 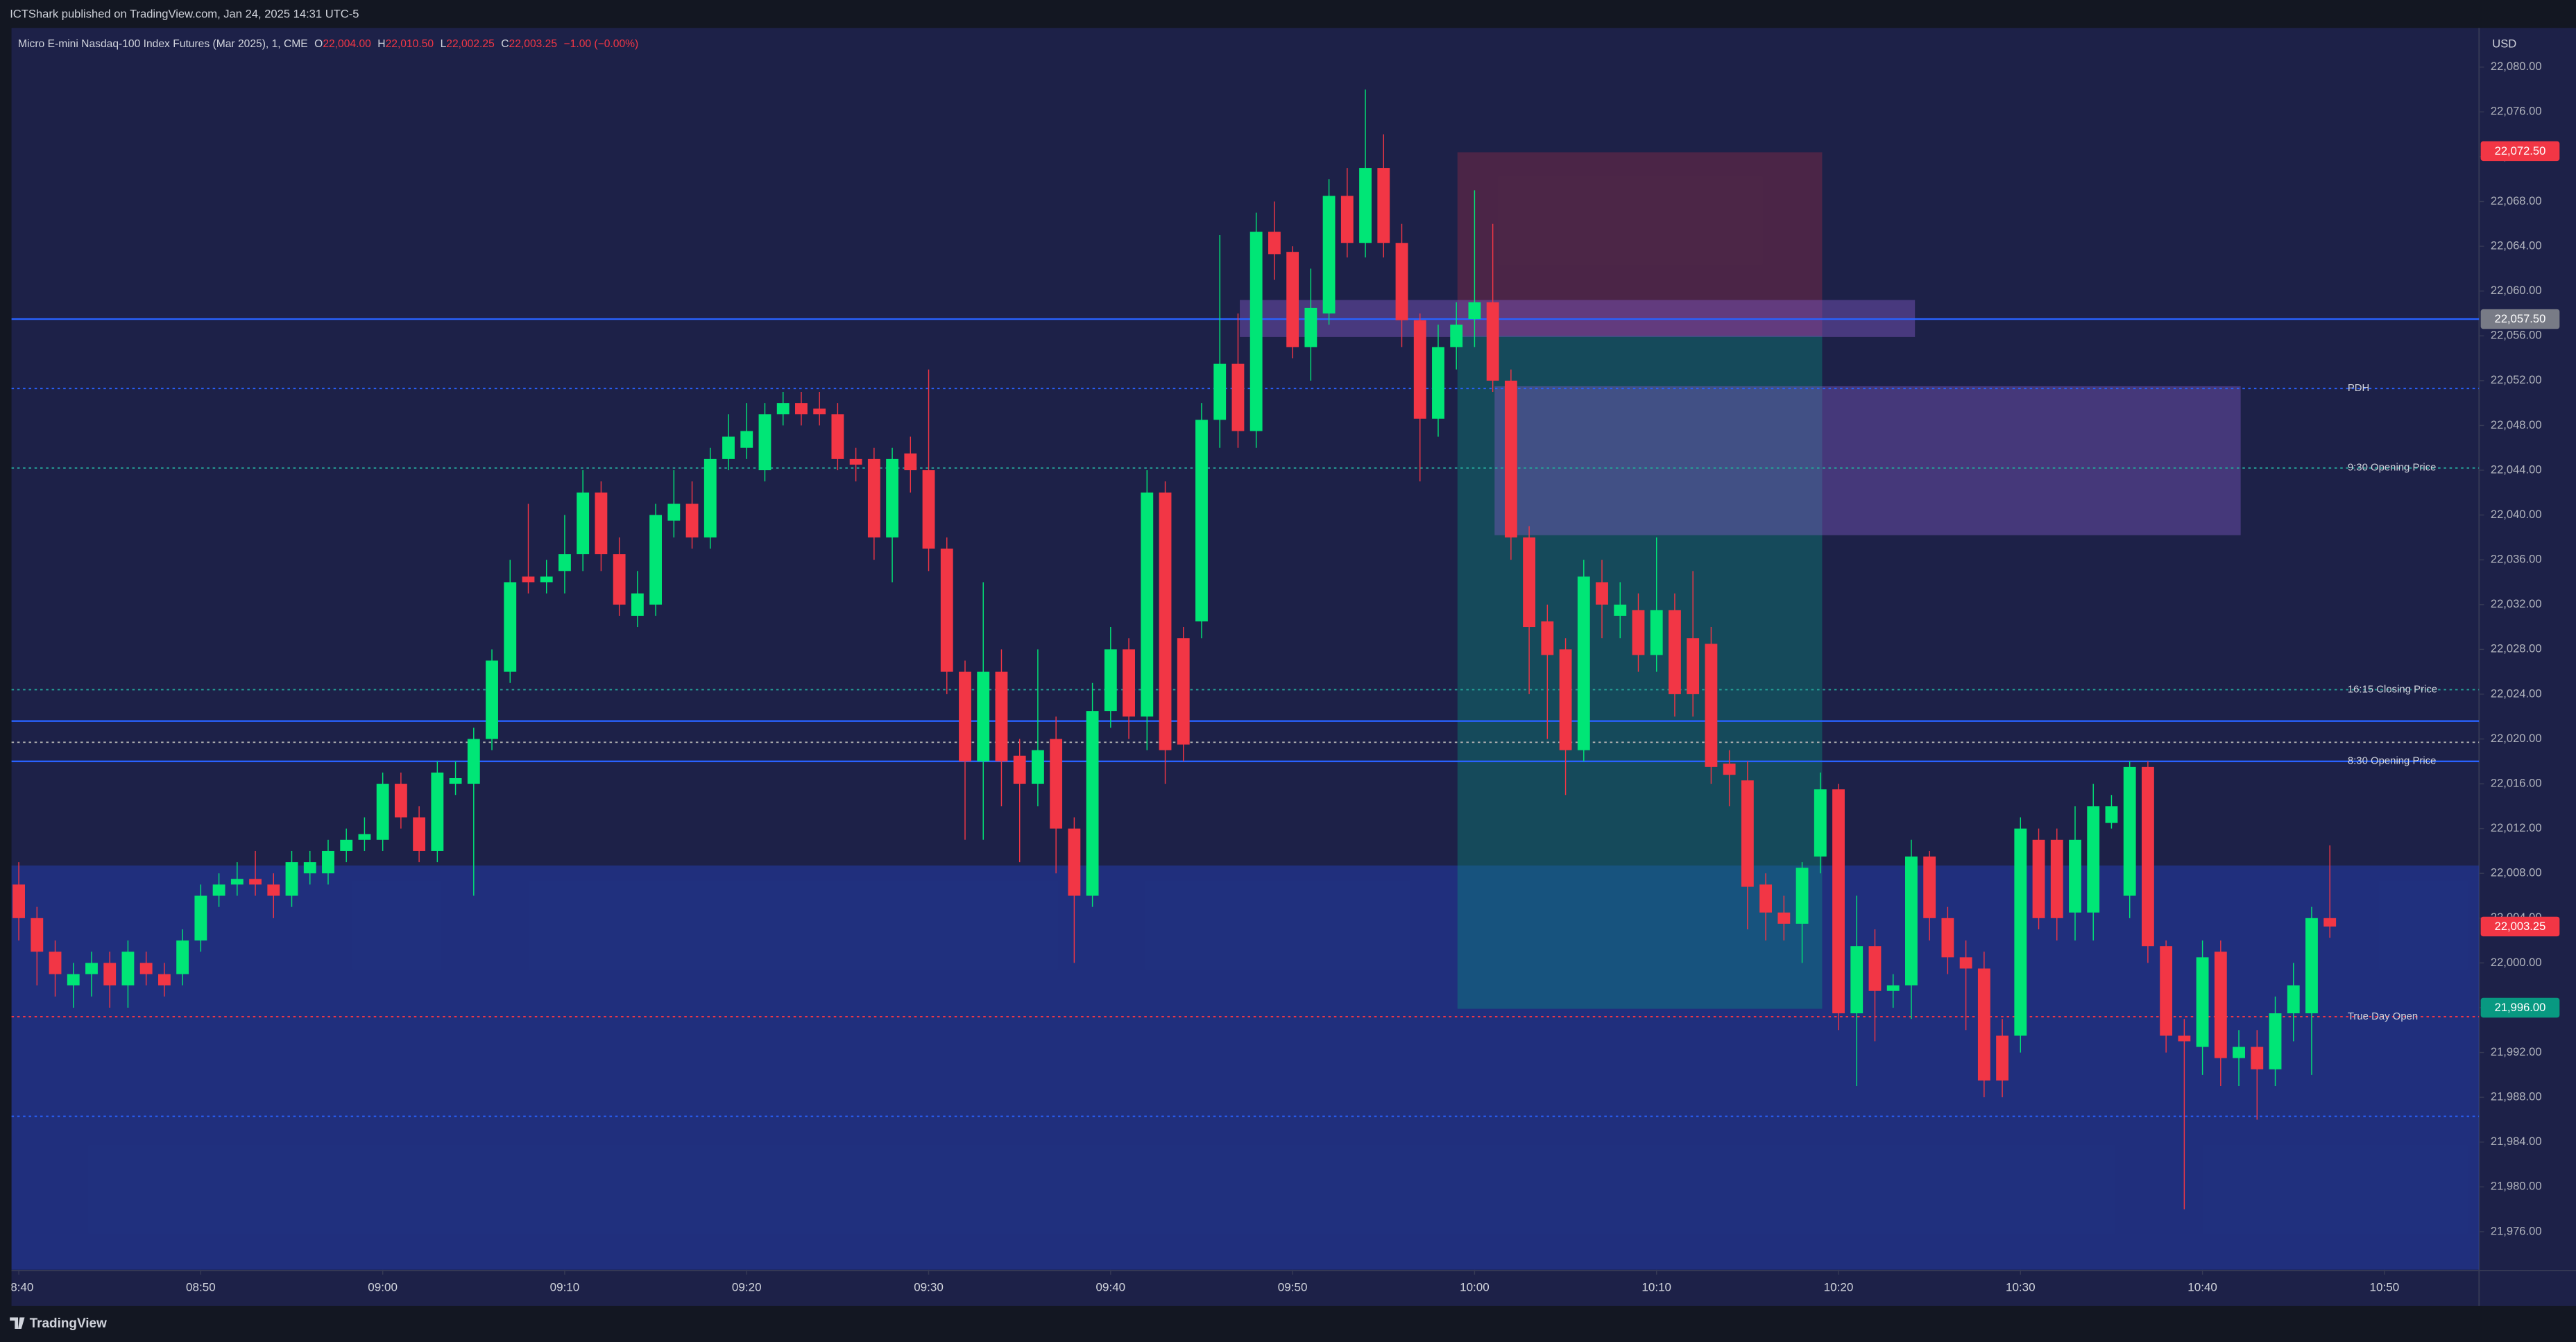 What do you see at coordinates (2392, 761) in the screenshot?
I see `level-label: 8:30 Opening Price` at bounding box center [2392, 761].